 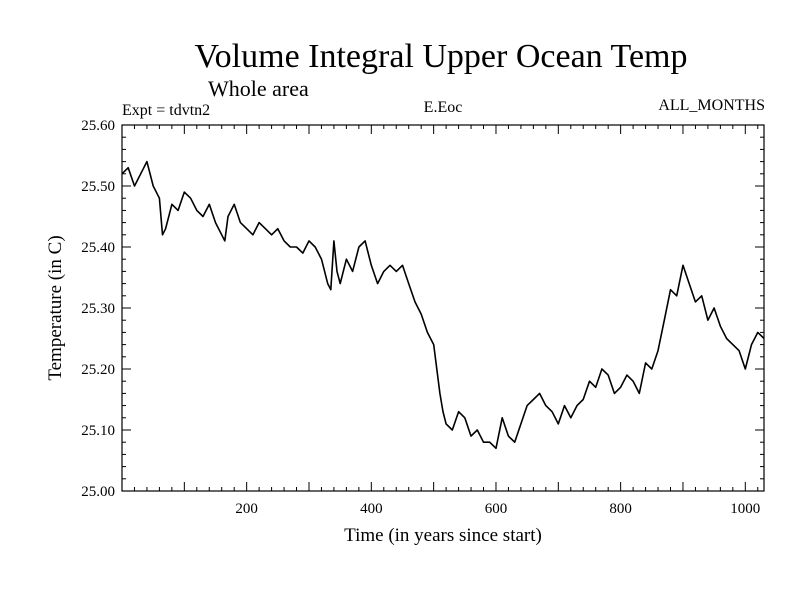 I want to click on y-axis-label: Temperature (in C), so click(x=55, y=307).